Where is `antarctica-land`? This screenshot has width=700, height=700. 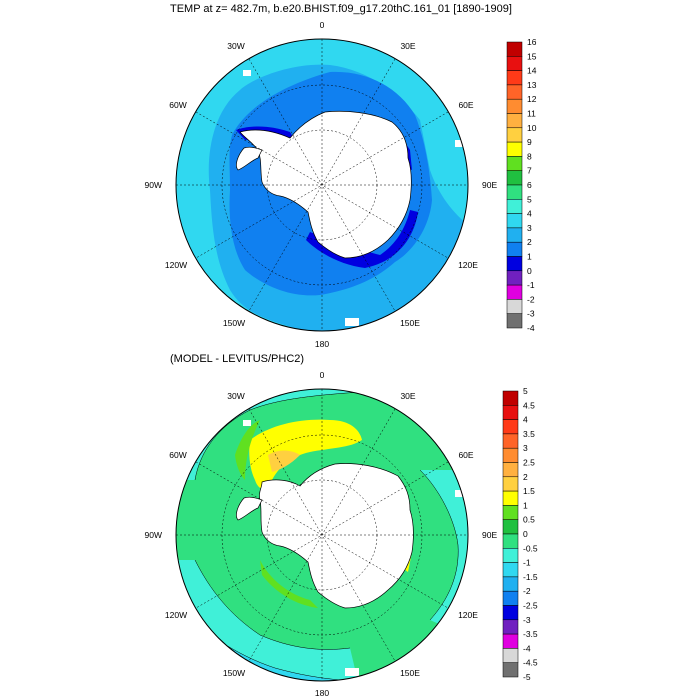 antarctica-land is located at coordinates (325, 184).